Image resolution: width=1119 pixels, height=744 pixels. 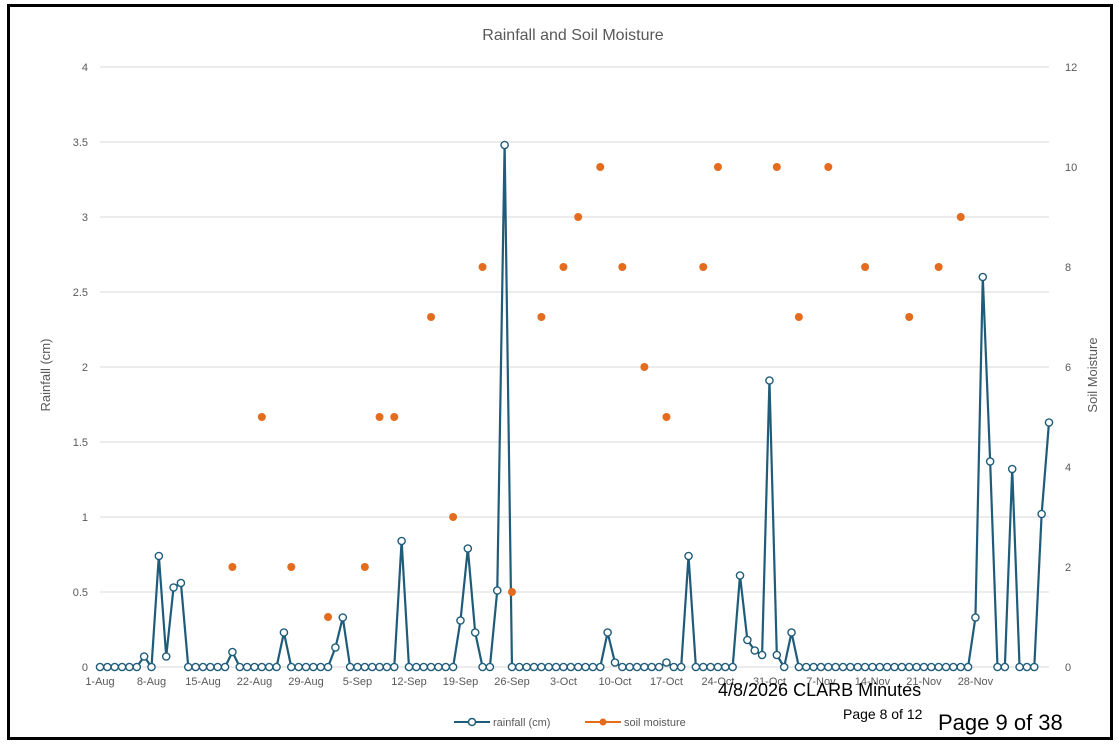 What do you see at coordinates (511, 682) in the screenshot?
I see `x-tick-label: 26-Sep` at bounding box center [511, 682].